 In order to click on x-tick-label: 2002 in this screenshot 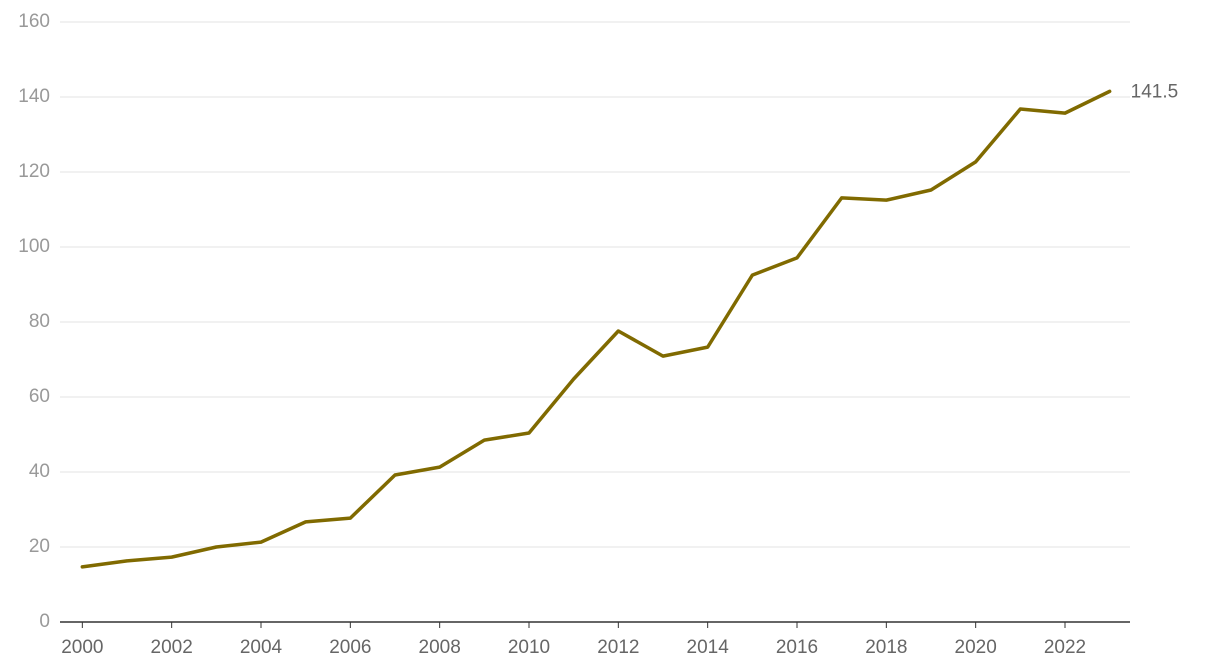, I will do `click(172, 647)`.